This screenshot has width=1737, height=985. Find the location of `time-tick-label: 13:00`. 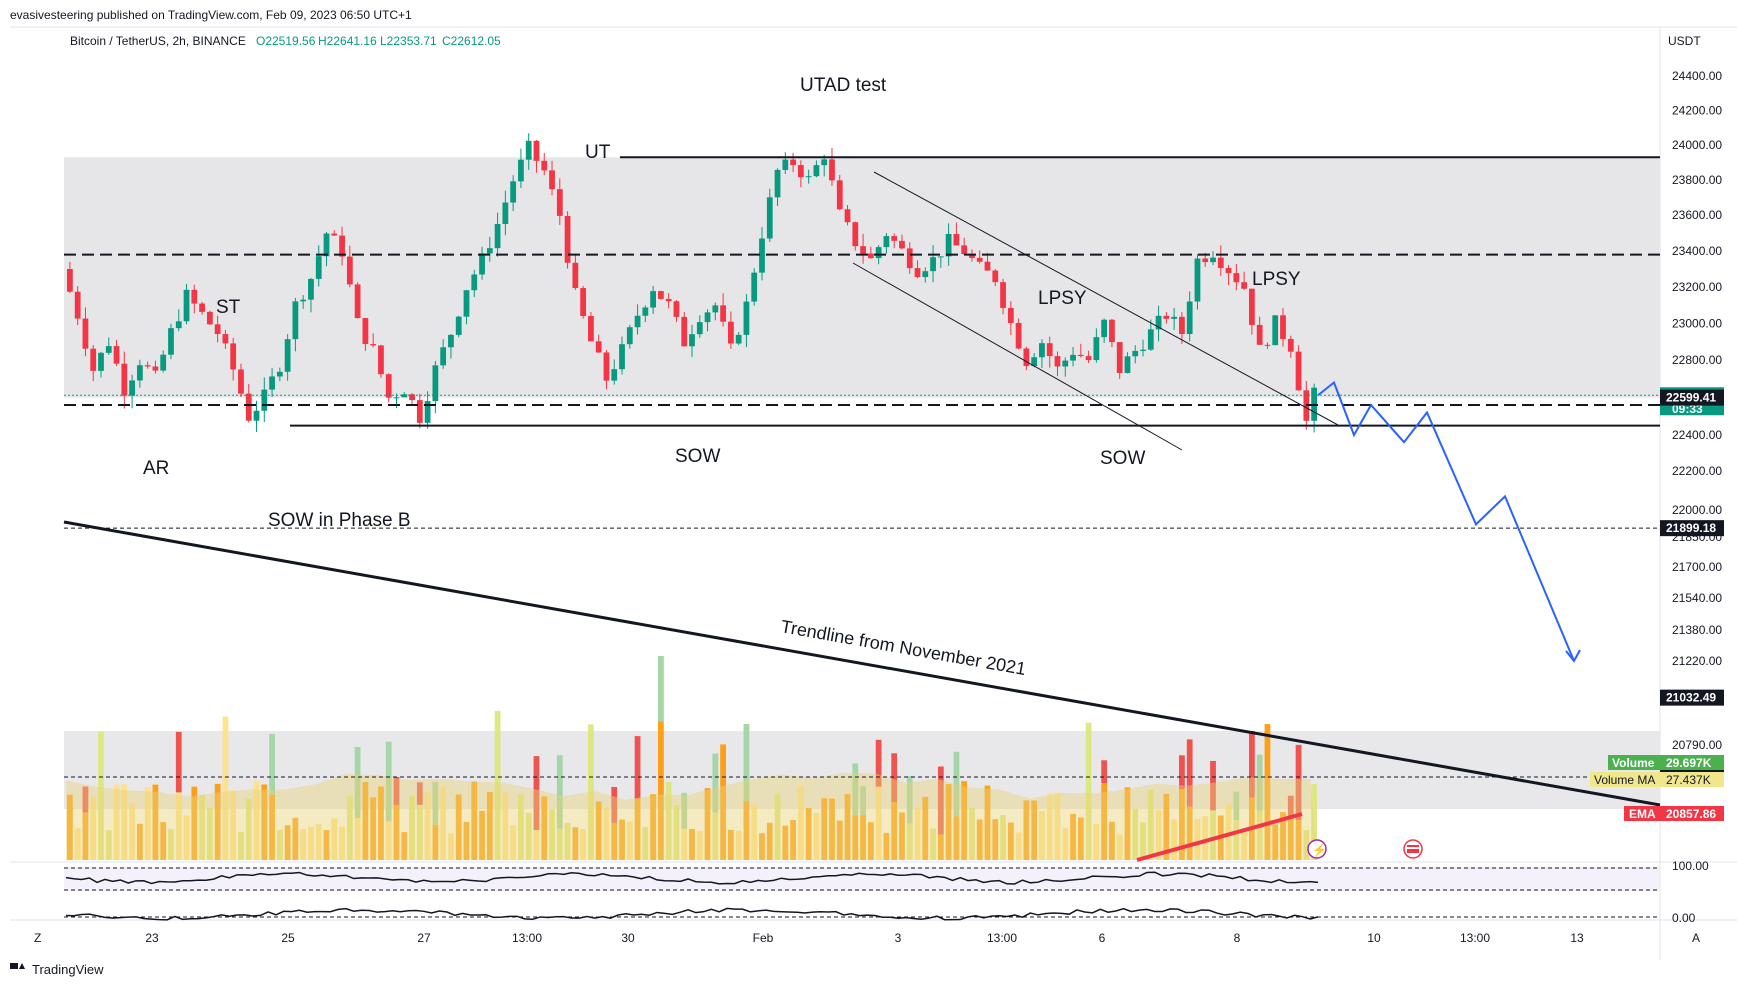

time-tick-label: 13:00 is located at coordinates (1475, 938).